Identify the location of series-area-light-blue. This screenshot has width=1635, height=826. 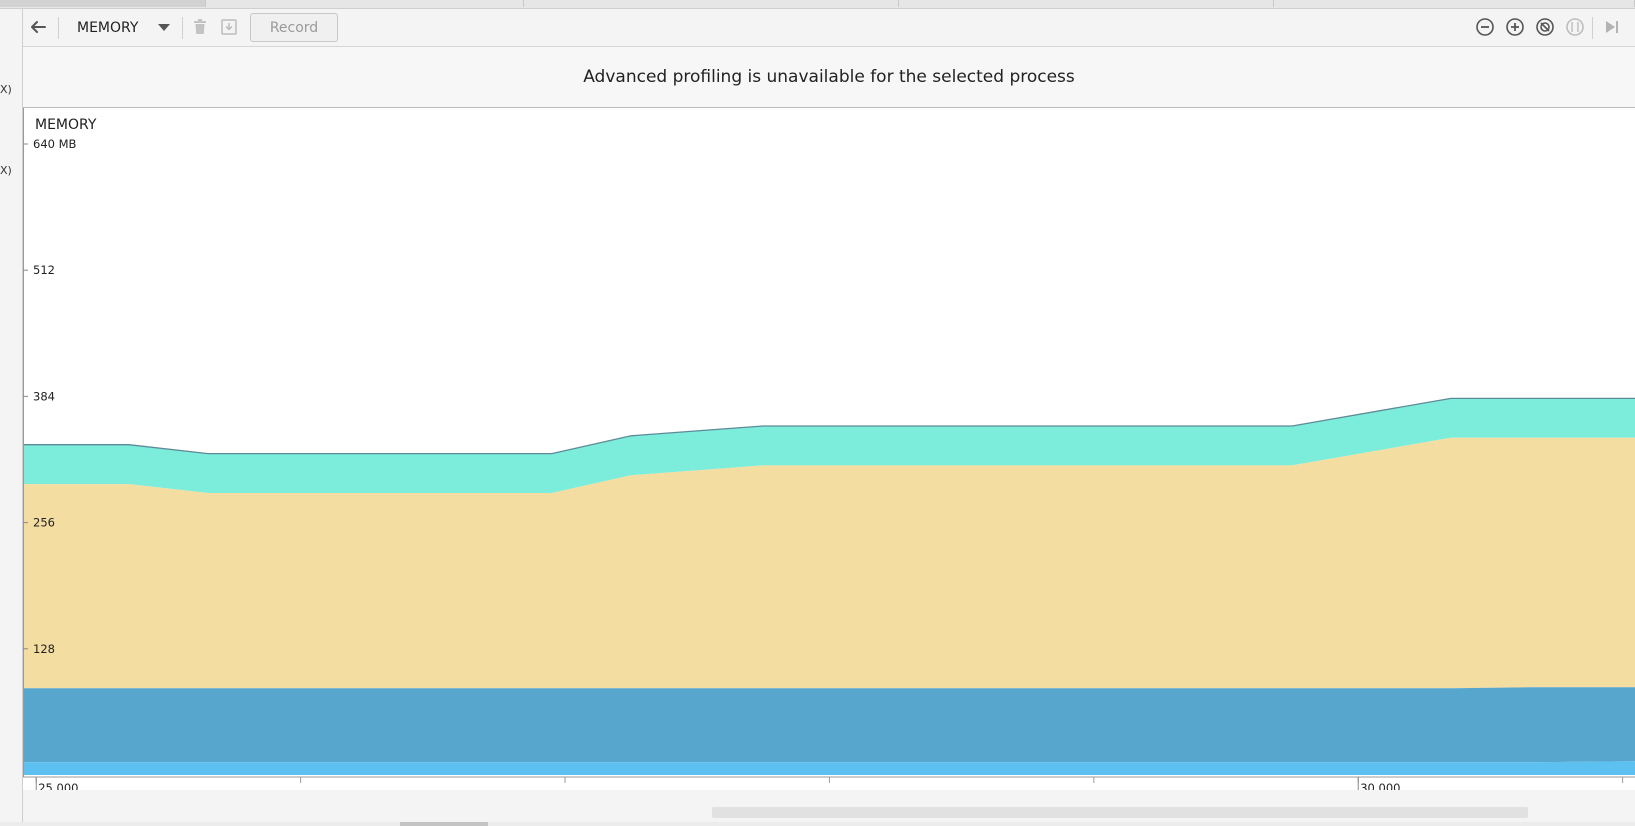
(829, 768).